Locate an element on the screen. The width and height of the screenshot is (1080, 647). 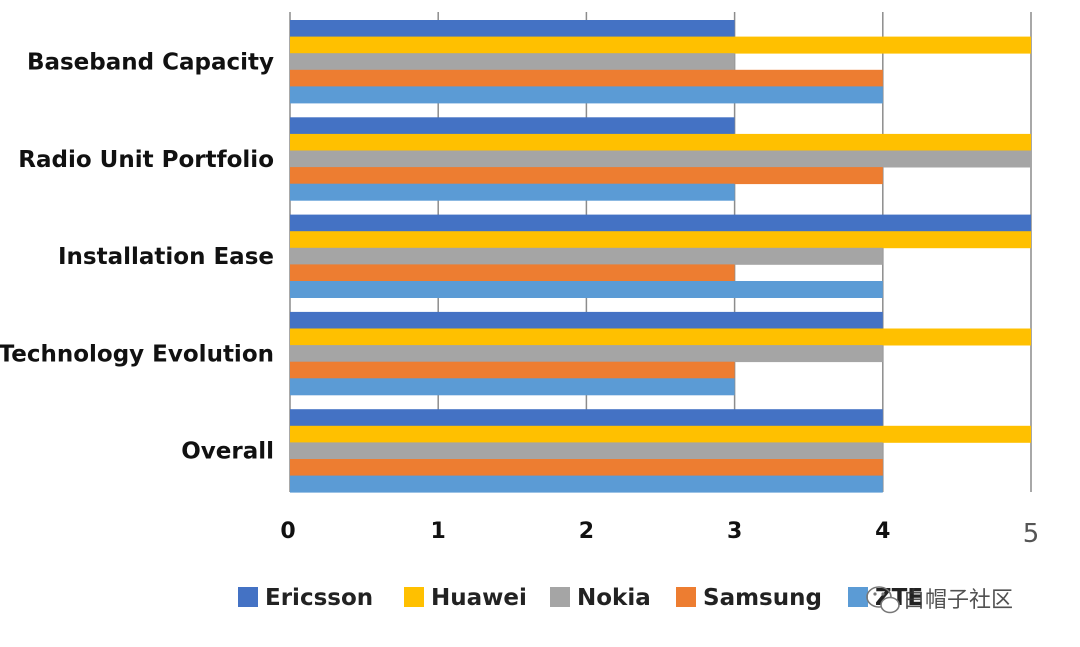
x-tick-label: 1 is located at coordinates (438, 531).